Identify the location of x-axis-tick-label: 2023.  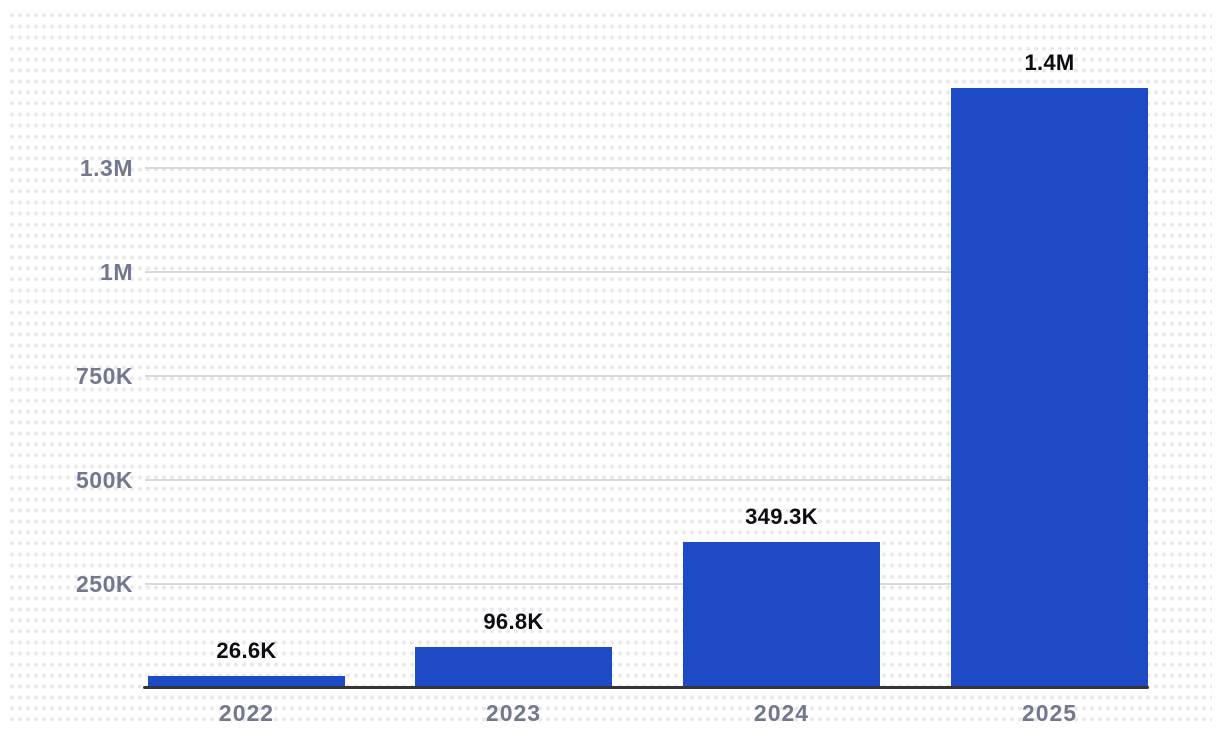
(513, 713).